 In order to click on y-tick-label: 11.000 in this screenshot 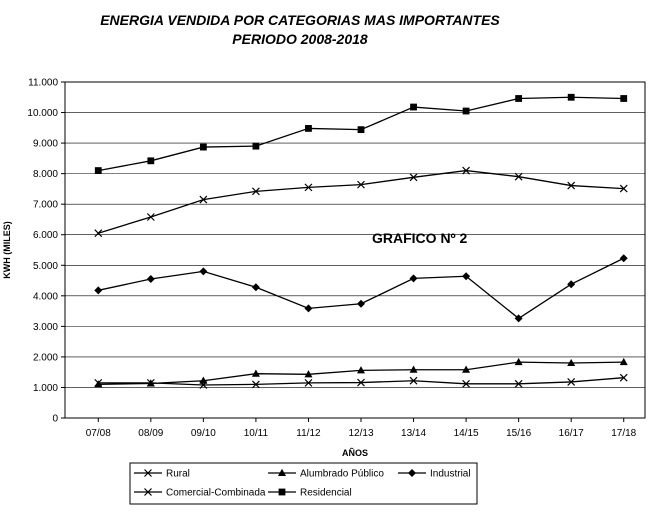, I will do `click(43, 83)`.